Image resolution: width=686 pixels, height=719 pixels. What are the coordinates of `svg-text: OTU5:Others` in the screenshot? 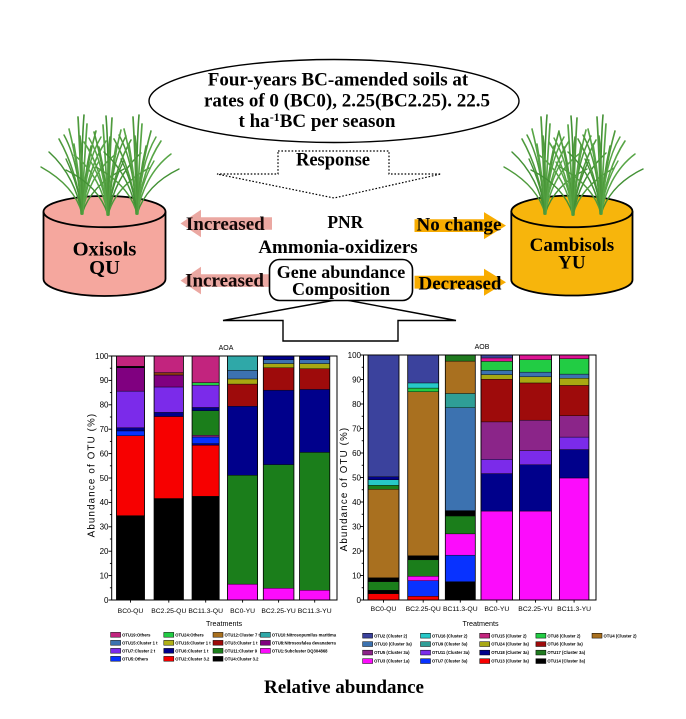 It's located at (135, 658).